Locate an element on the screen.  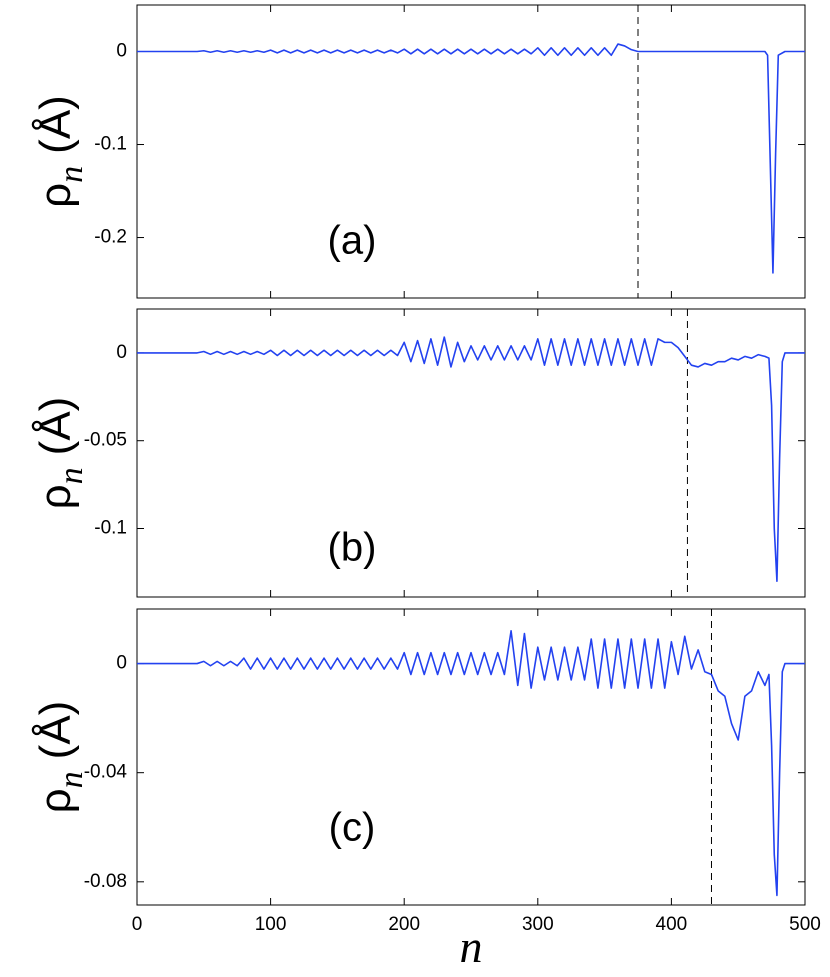
panel-annotation: (a) is located at coordinates (352, 241).